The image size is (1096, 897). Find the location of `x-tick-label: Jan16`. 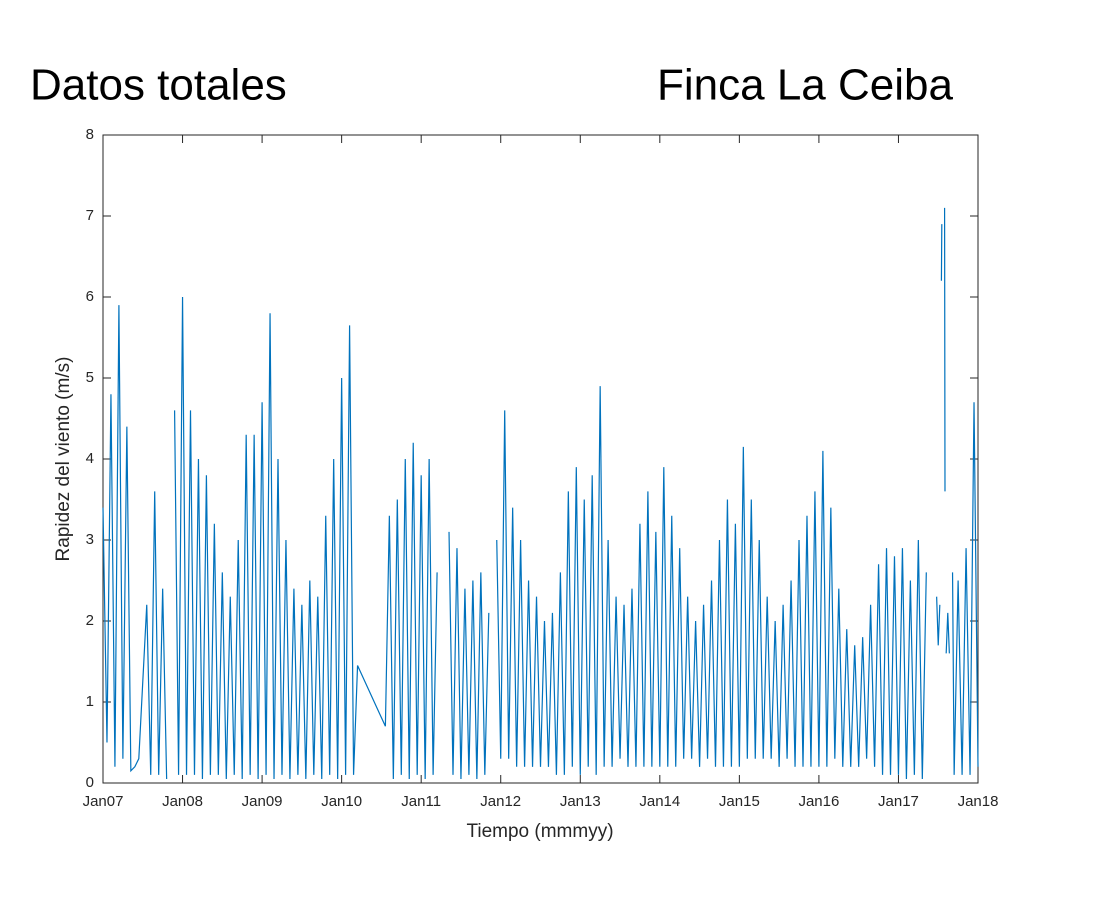

x-tick-label: Jan16 is located at coordinates (818, 801).